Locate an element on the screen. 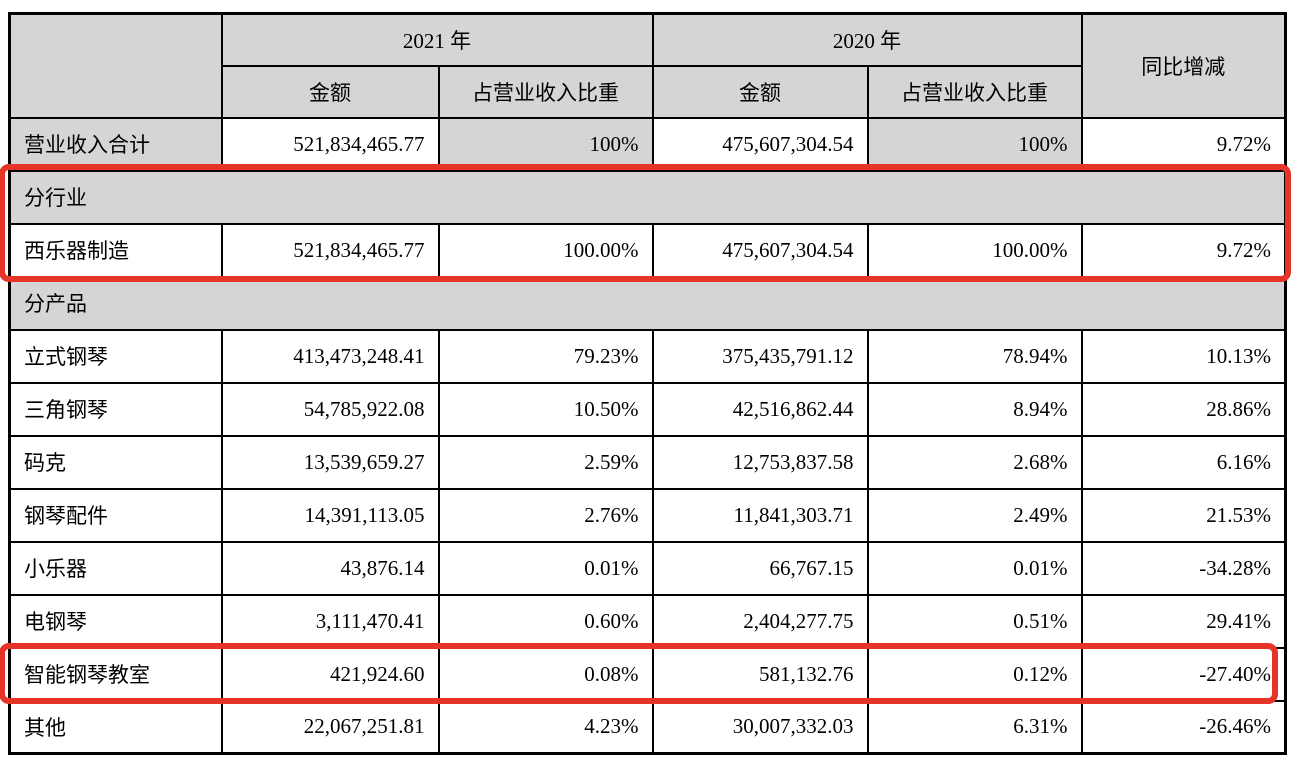 The image size is (1292, 769). cell-share-2020: 100.00% is located at coordinates (974, 250).